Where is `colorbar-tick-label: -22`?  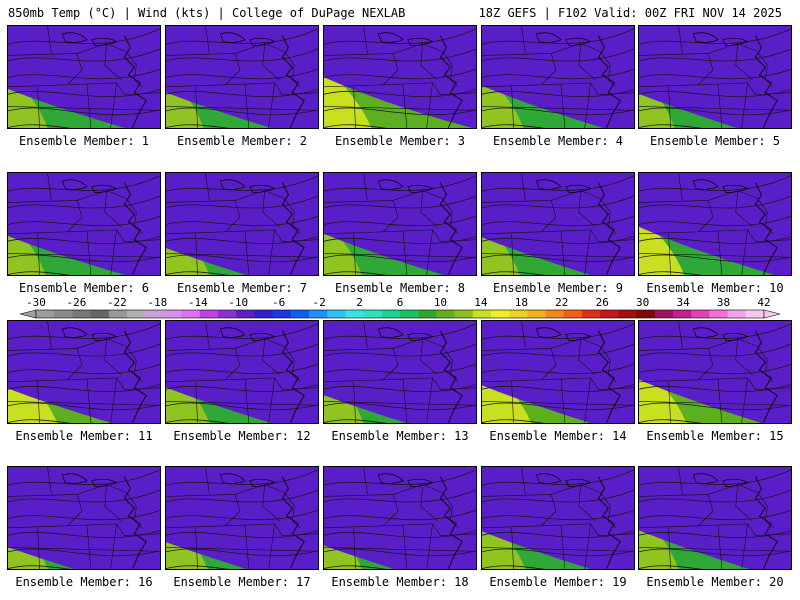 colorbar-tick-label: -22 is located at coordinates (117, 302).